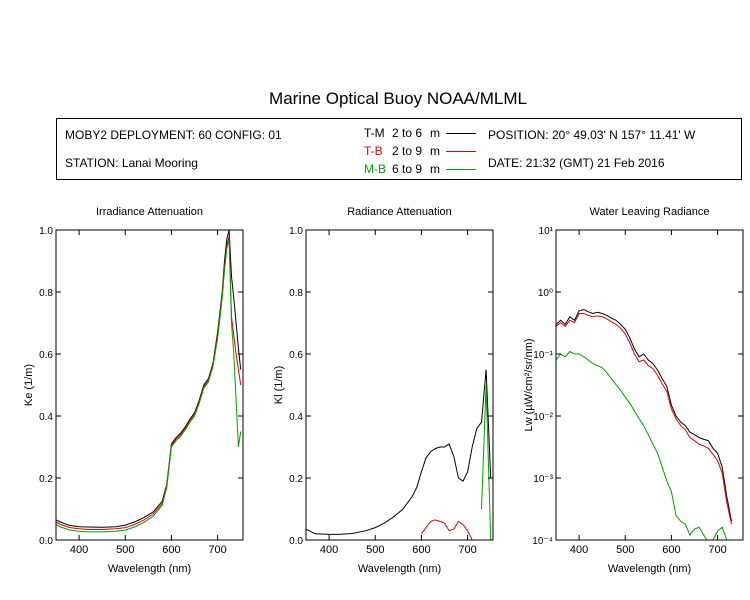  Describe the element at coordinates (545, 293) in the screenshot. I see `y-tick-label: 10⁰` at that location.